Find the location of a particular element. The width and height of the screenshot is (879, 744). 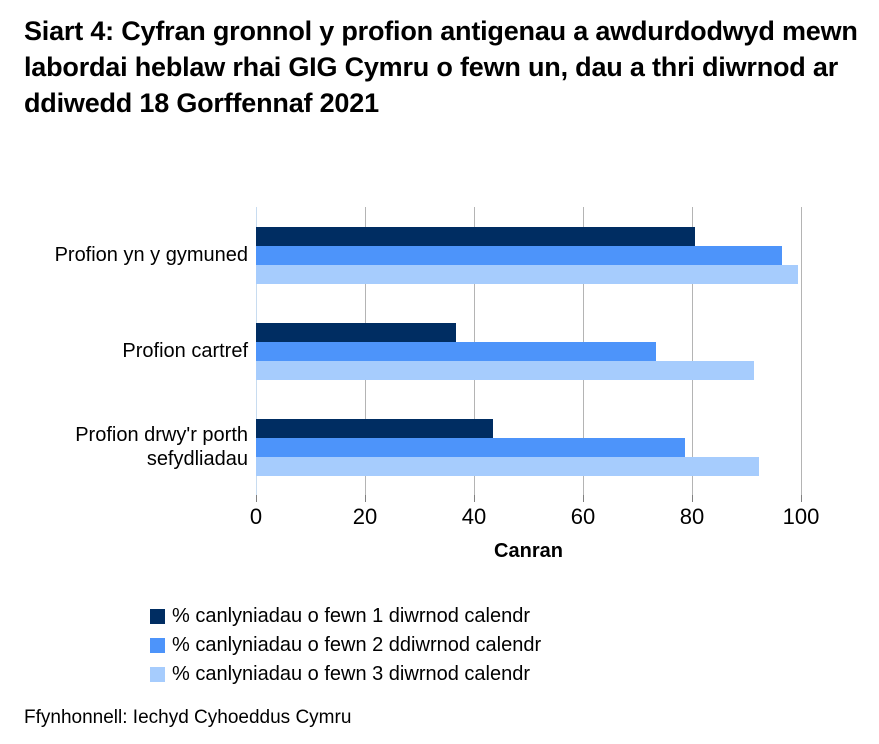

category-label: Profion yn y gymuned is located at coordinates (151, 255).